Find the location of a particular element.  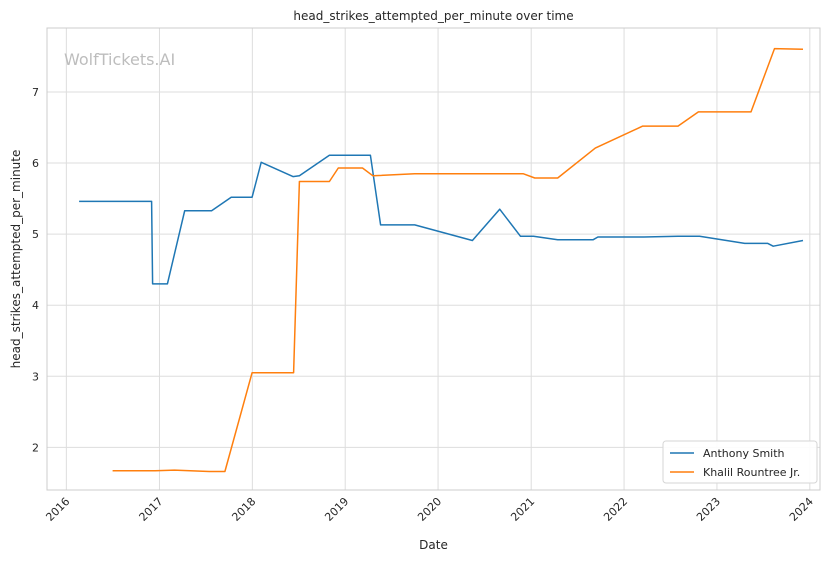

y-axis-ticks: 2 3 4 5 6 7 is located at coordinates (35, 270).